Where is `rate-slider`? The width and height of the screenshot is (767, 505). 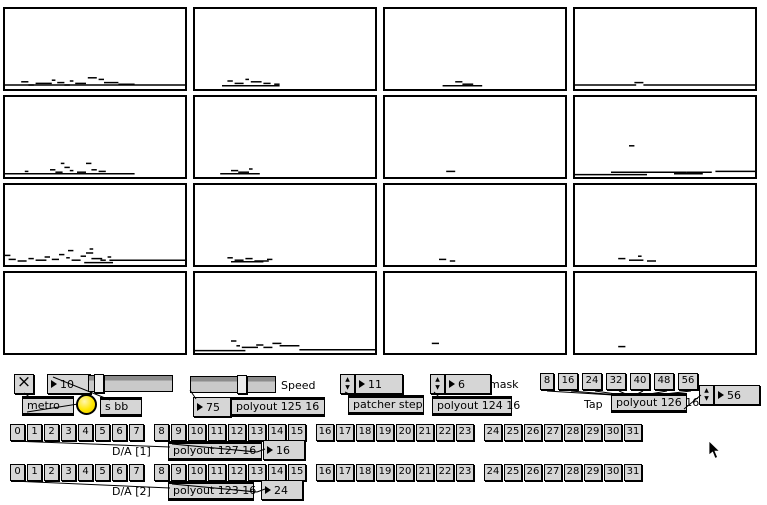 rate-slider is located at coordinates (130, 383).